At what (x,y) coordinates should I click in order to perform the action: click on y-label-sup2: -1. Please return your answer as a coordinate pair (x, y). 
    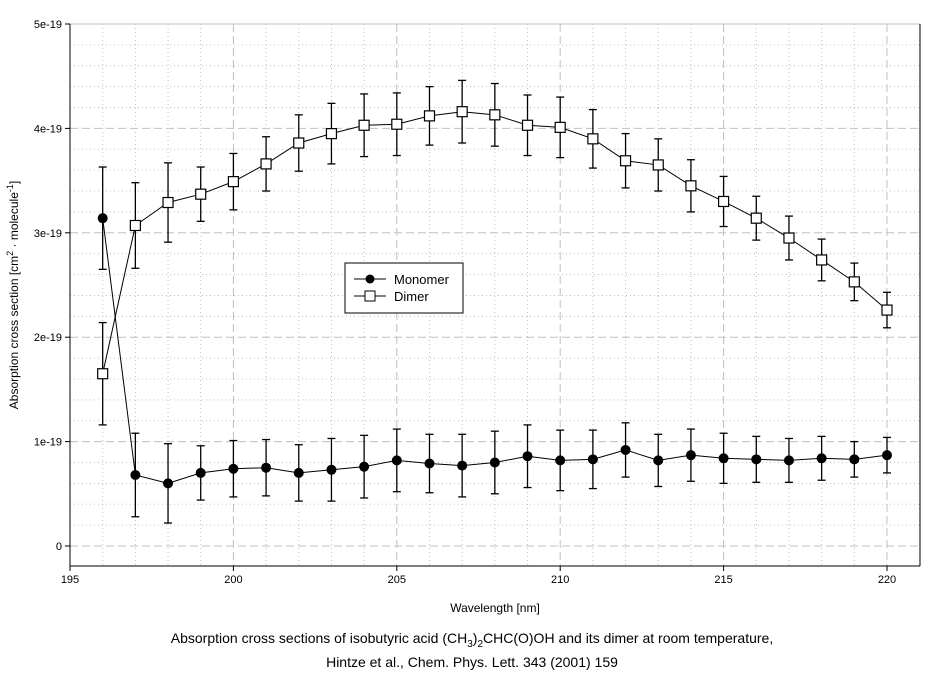
    Looking at the image, I should click on (10, 188).